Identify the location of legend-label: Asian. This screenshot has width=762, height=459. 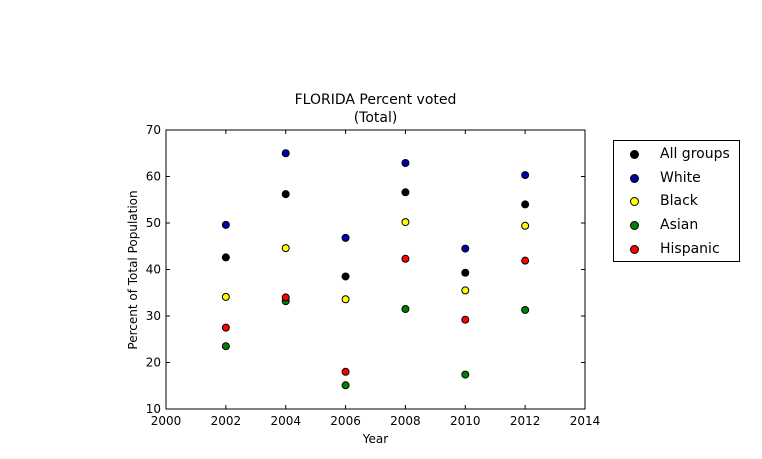
(679, 225).